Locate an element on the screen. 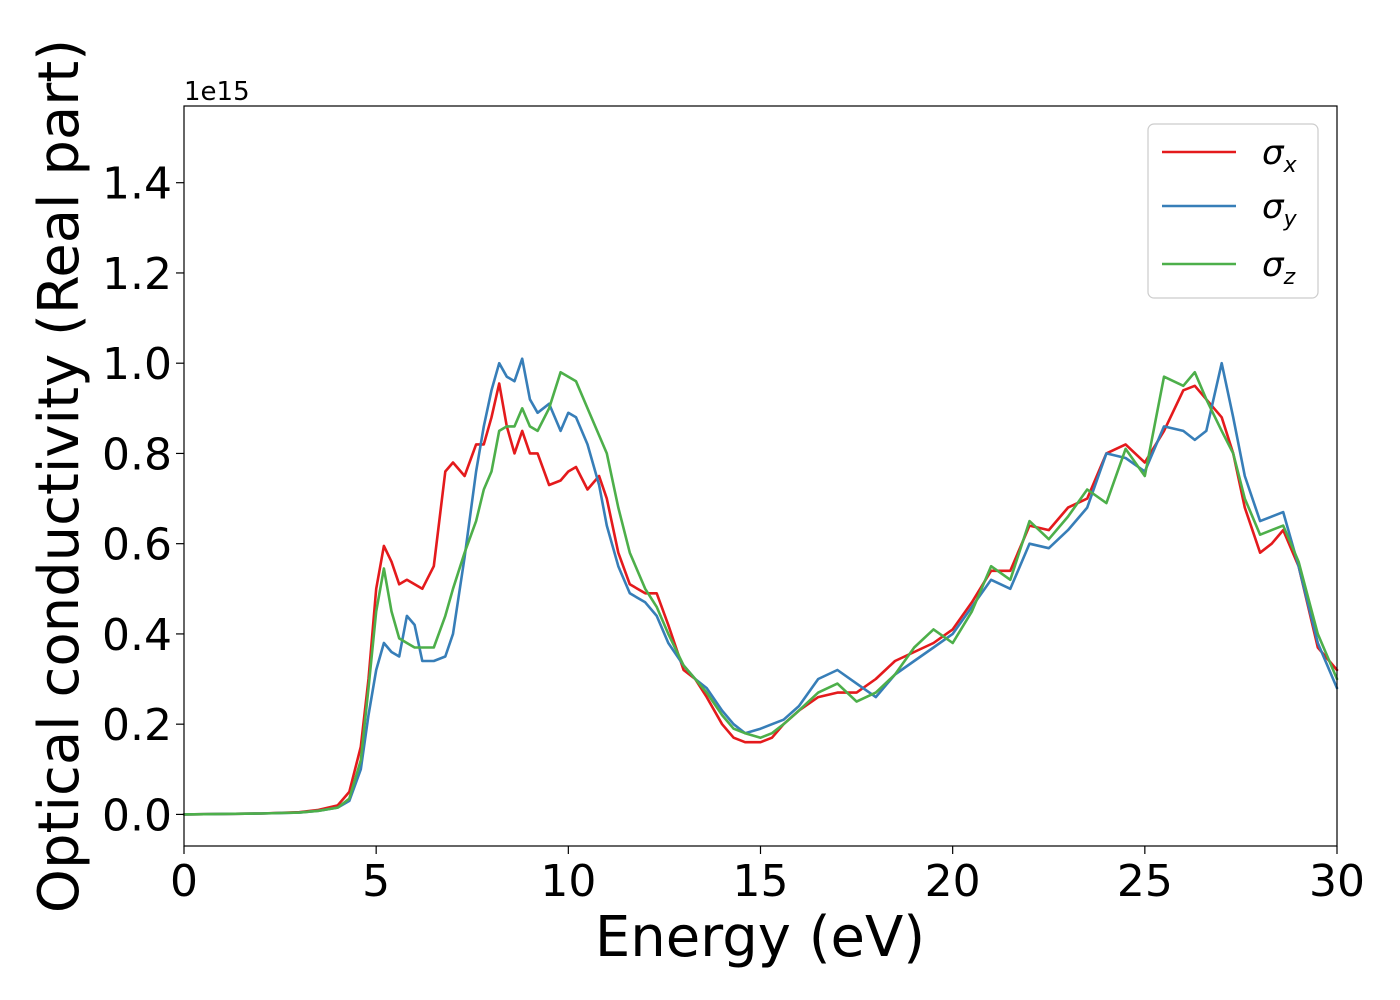  x-tick-label: 15 is located at coordinates (761, 881).